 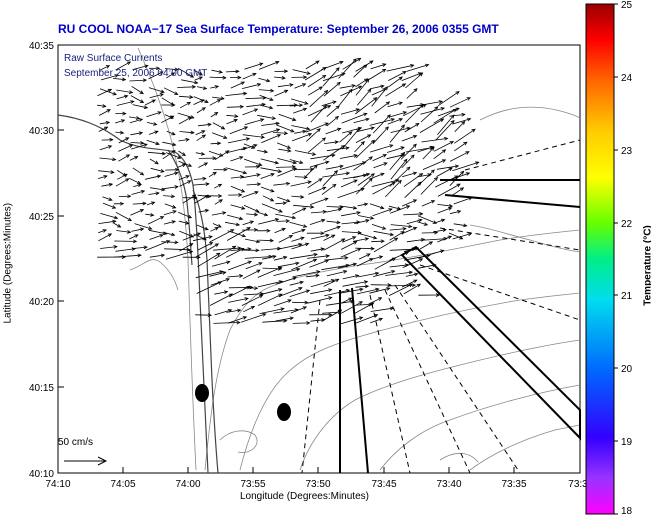 What do you see at coordinates (627, 224) in the screenshot?
I see `colorbar-tick-label: 22` at bounding box center [627, 224].